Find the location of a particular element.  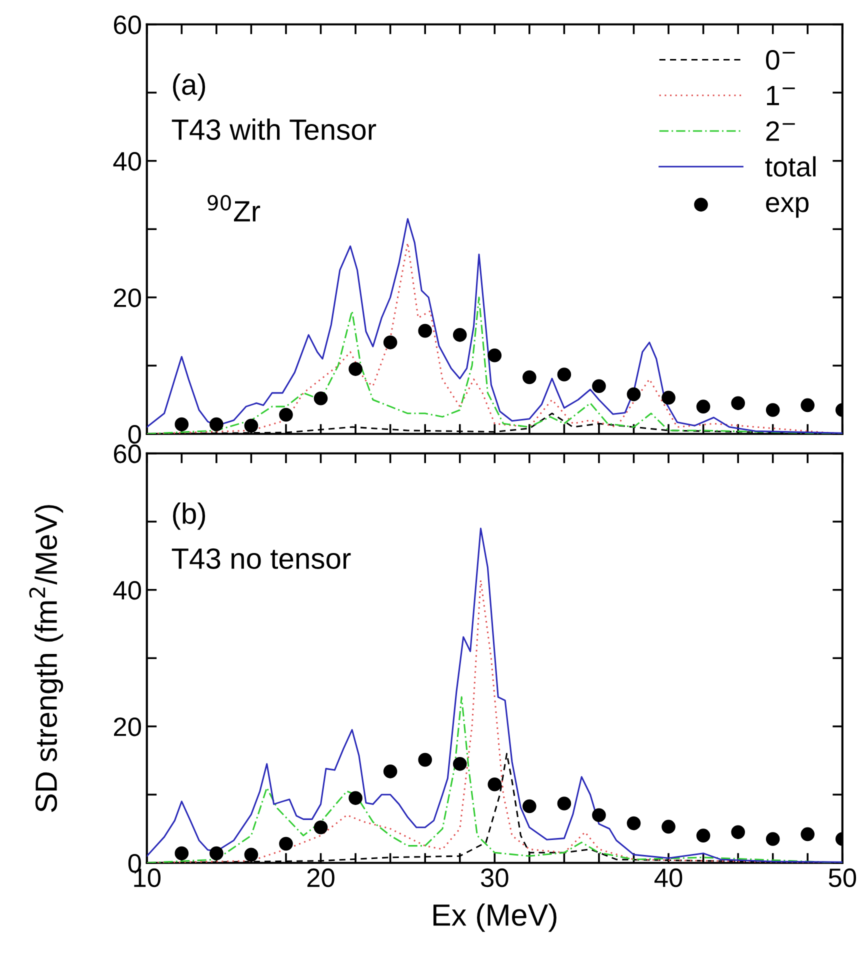

legend-label: 1$^{−}$ is located at coordinates (781, 96).